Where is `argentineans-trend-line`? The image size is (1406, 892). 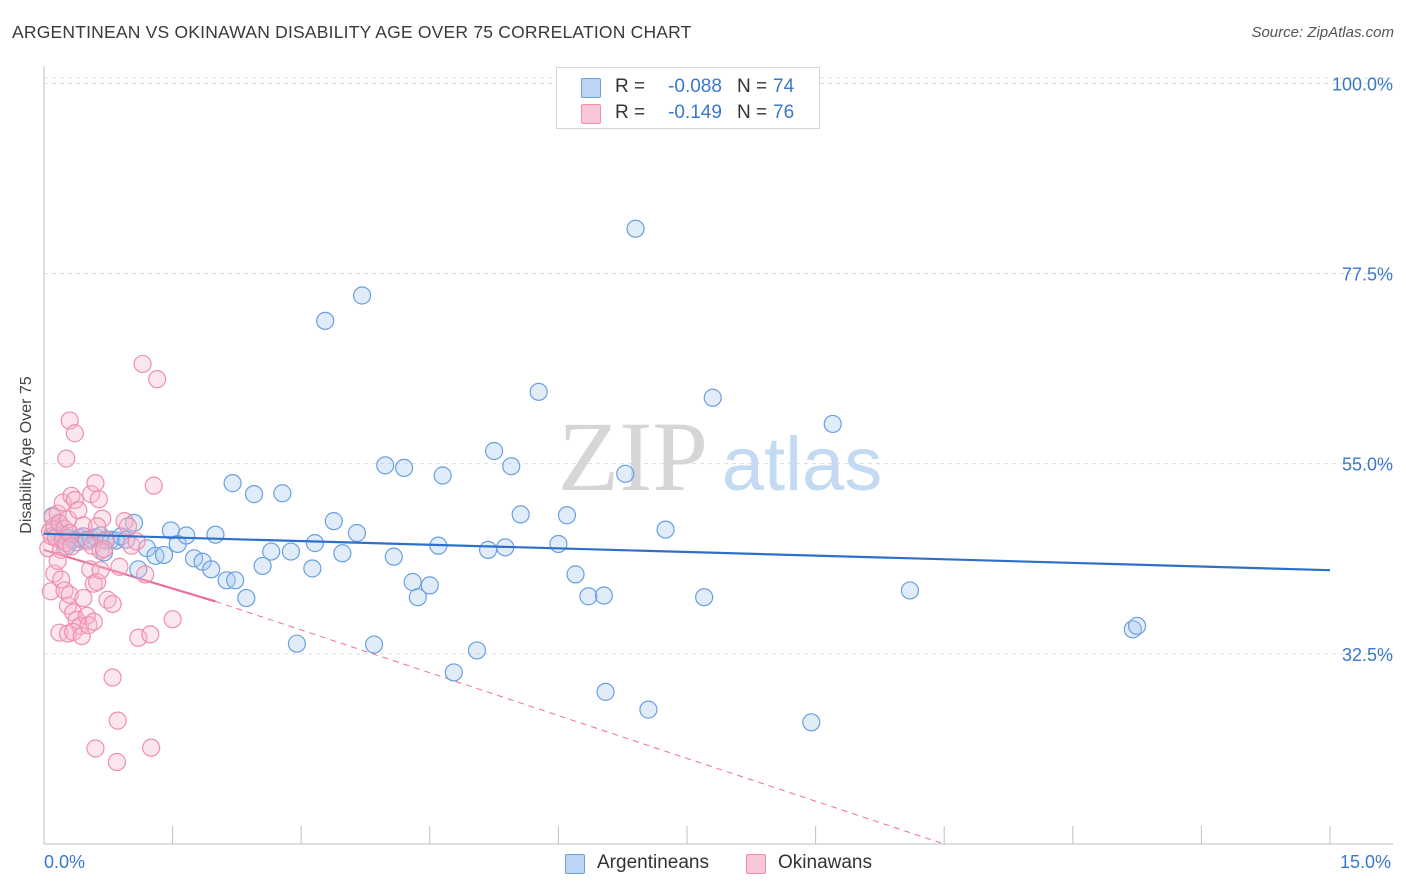 argentineans-trend-line is located at coordinates (687, 552).